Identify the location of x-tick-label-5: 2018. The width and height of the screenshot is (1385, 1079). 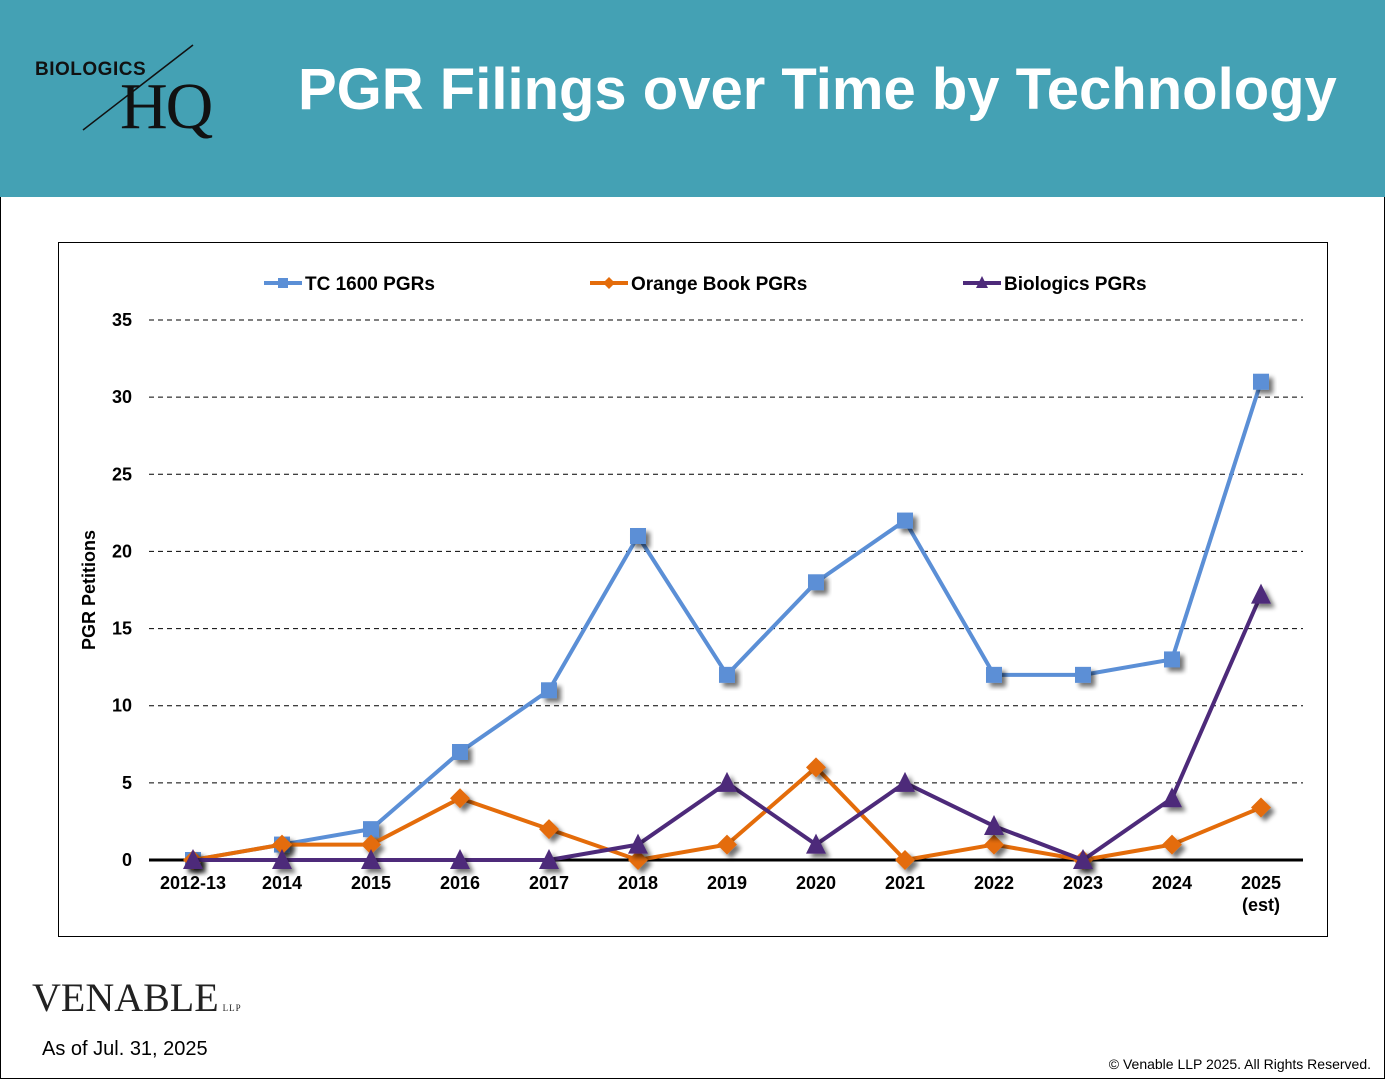
(638, 883).